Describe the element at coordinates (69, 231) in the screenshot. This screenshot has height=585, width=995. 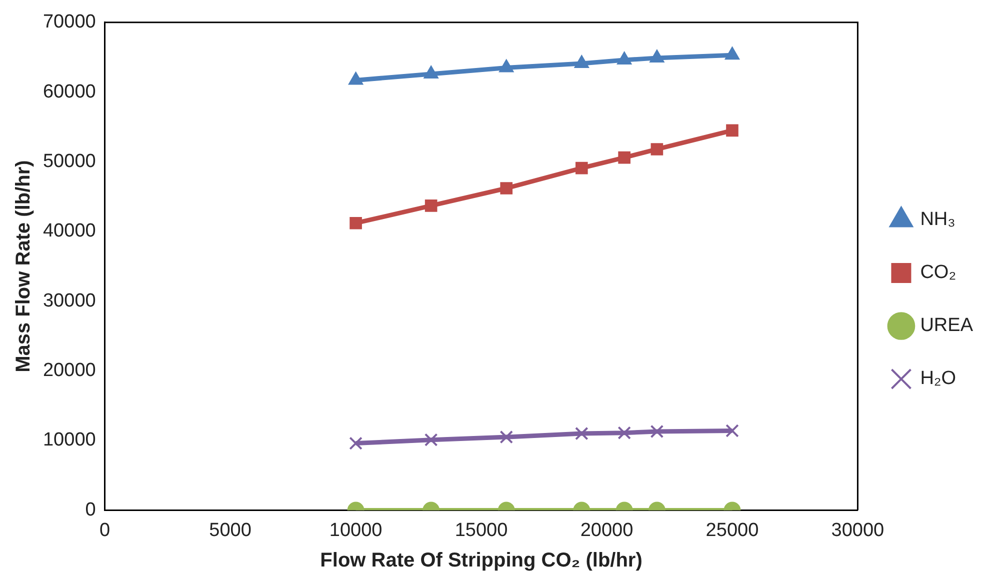
I see `y-tick-label: 40000` at that location.